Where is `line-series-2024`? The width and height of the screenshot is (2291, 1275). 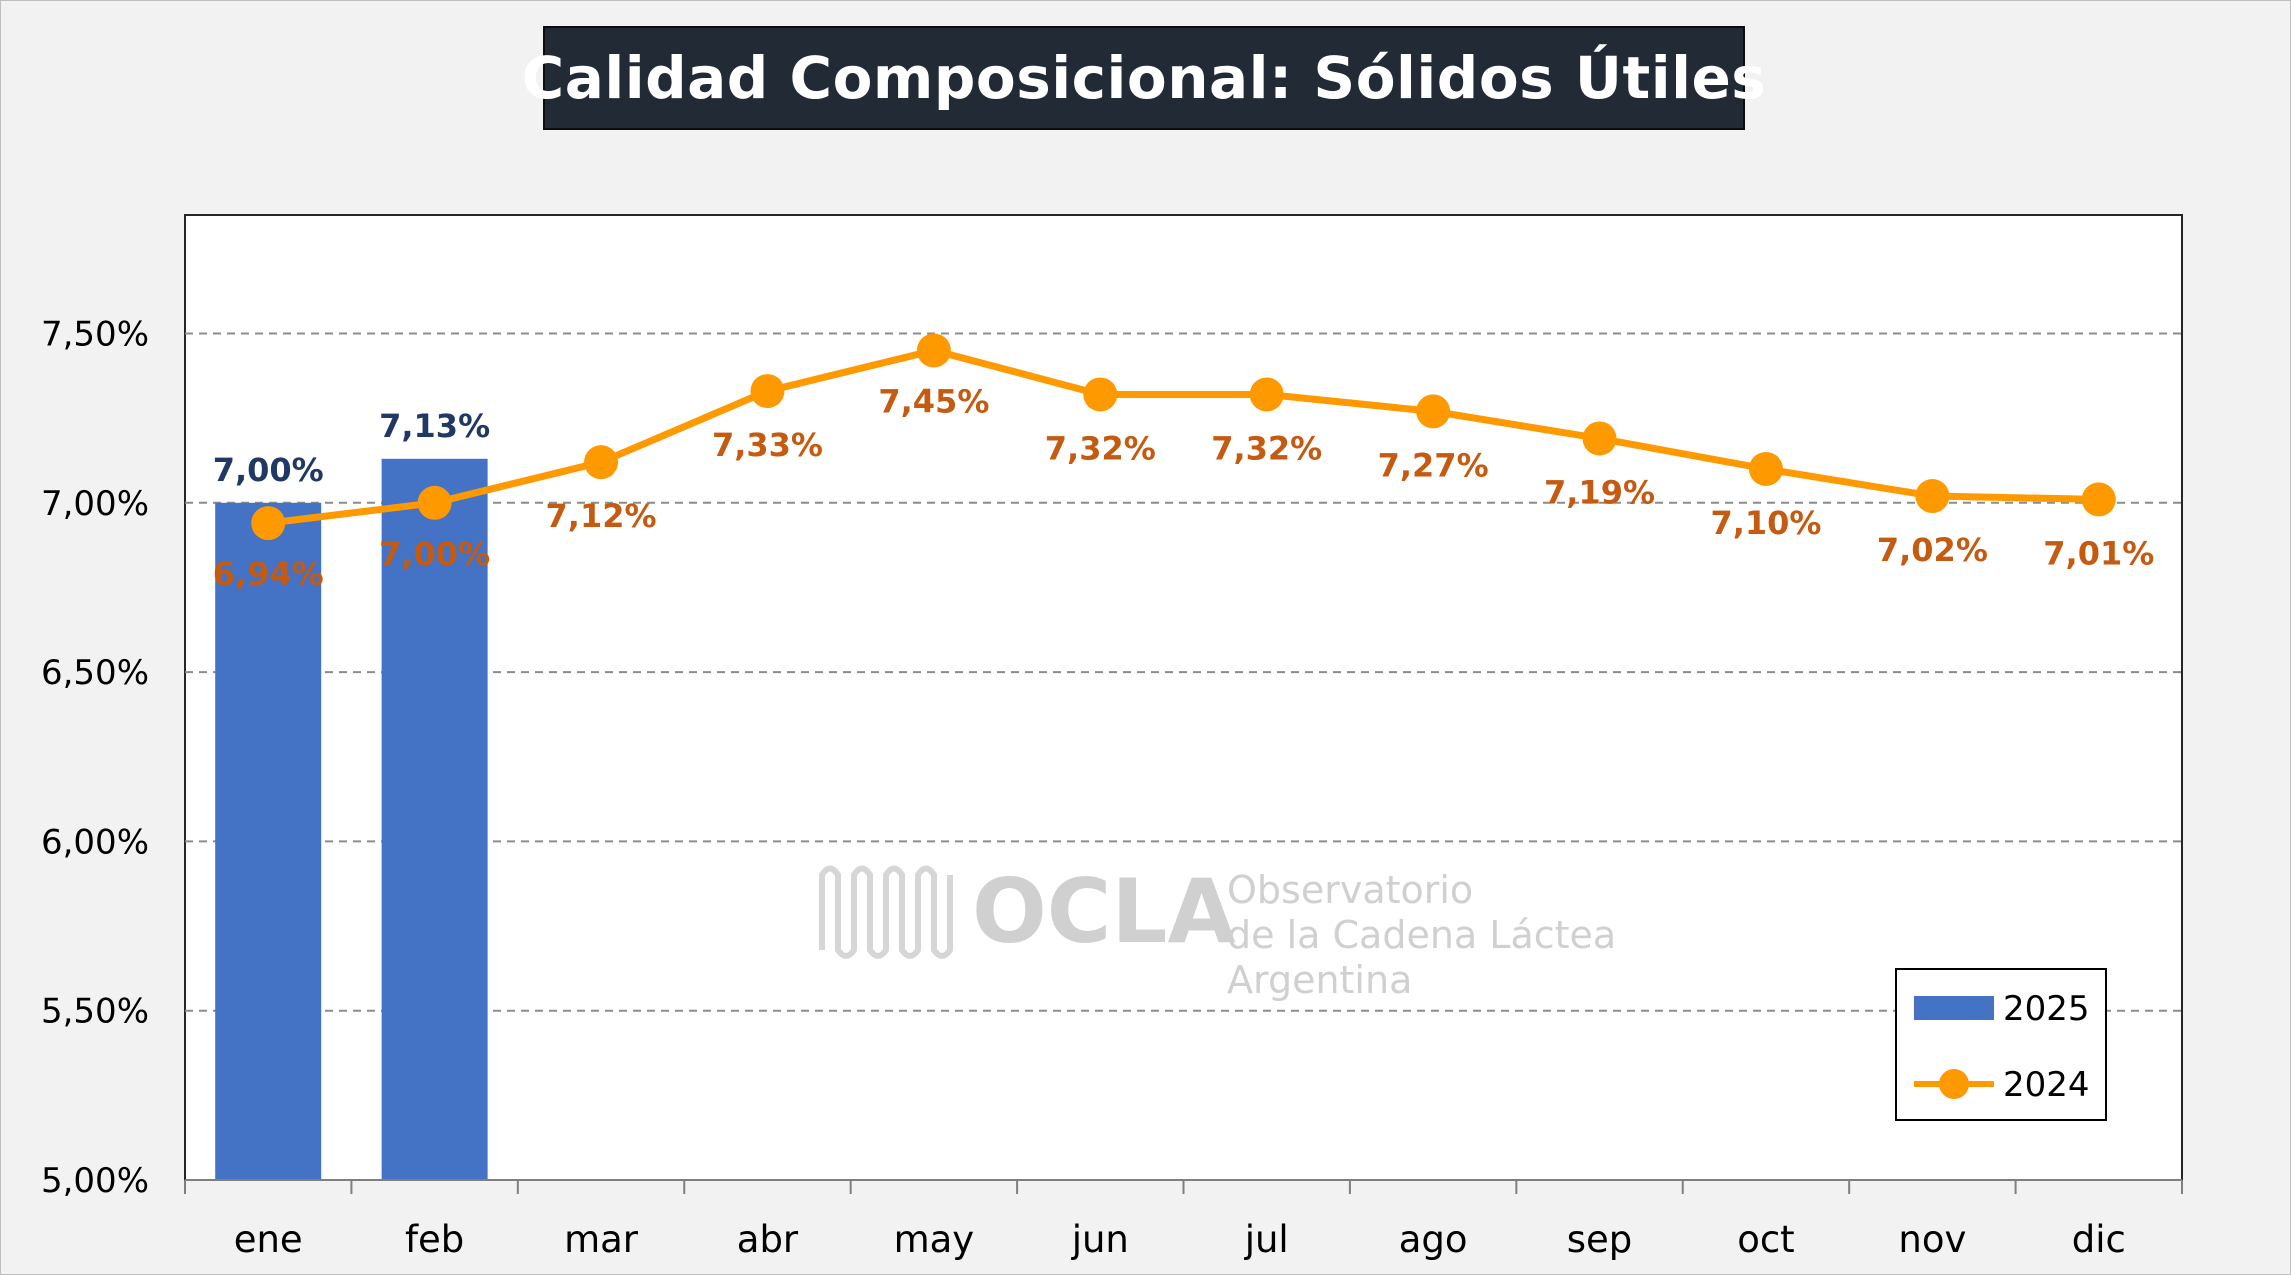
line-series-2024 is located at coordinates (1183, 437).